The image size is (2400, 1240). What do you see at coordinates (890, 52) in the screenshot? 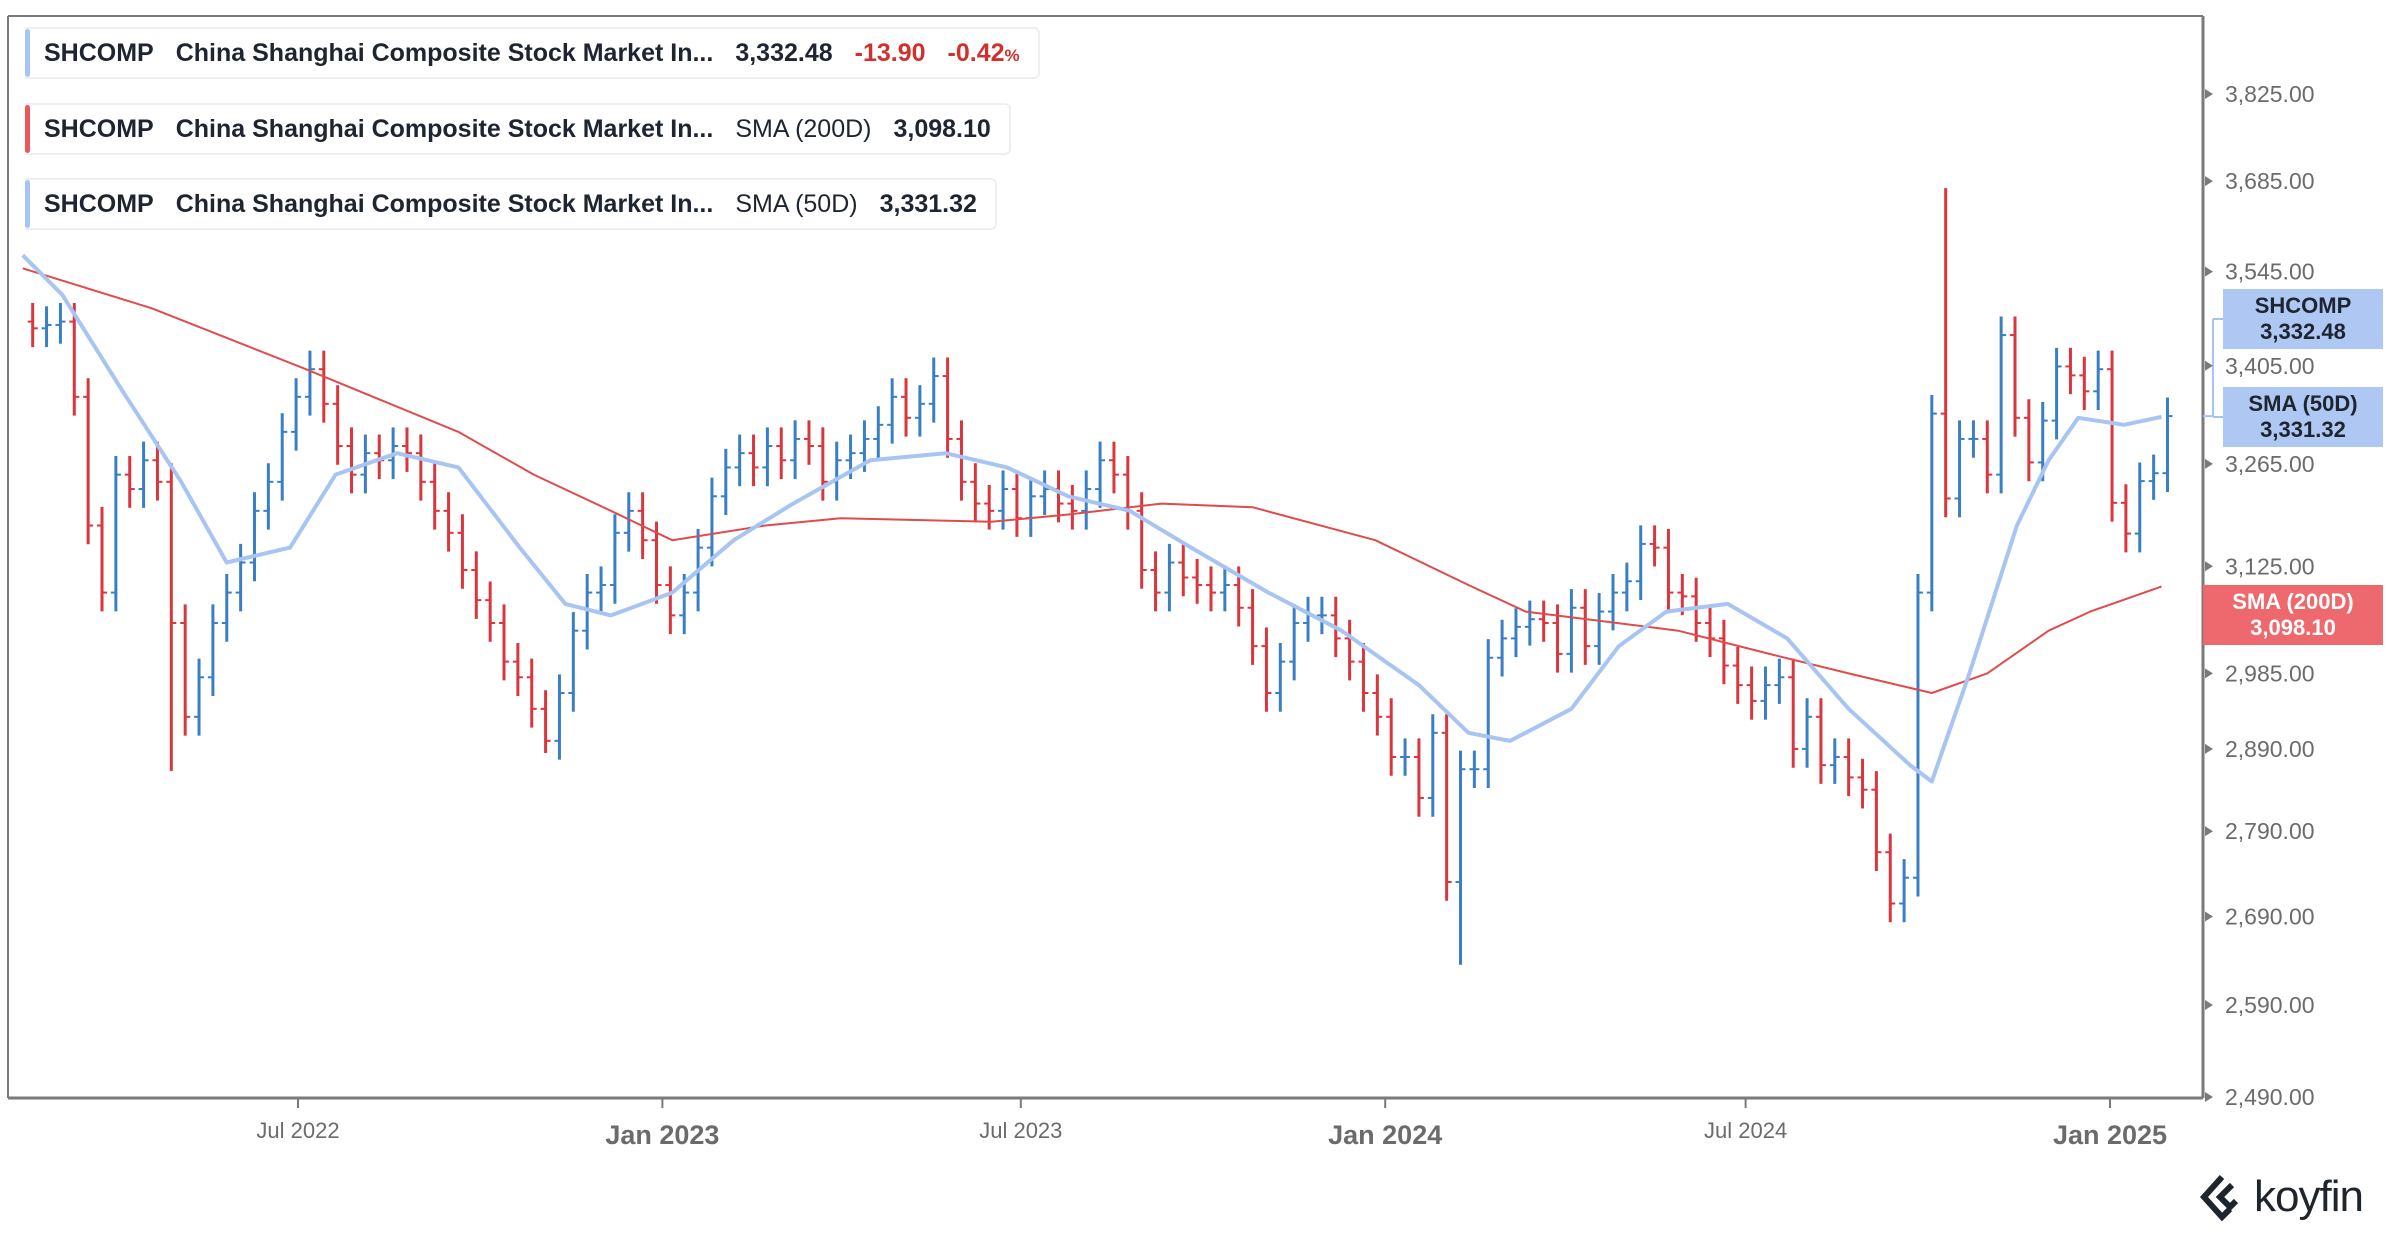
I see `legend-change: -13.90` at bounding box center [890, 52].